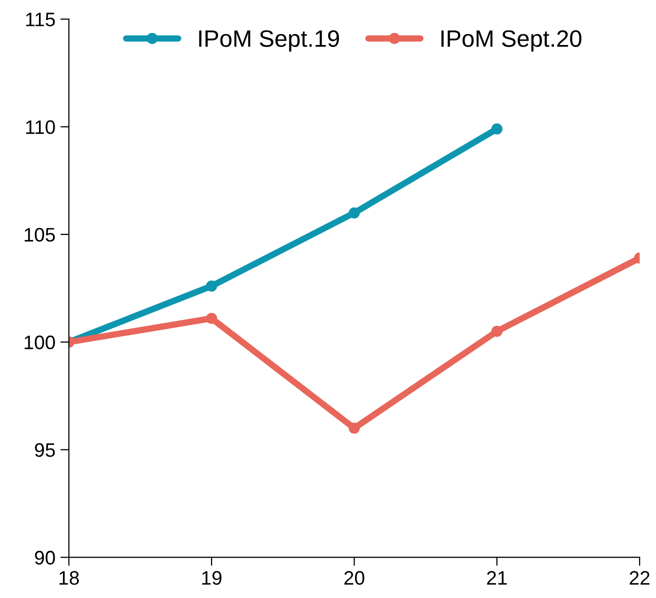 The image size is (656, 598). I want to click on y-tick-label: 100, so click(39, 343).